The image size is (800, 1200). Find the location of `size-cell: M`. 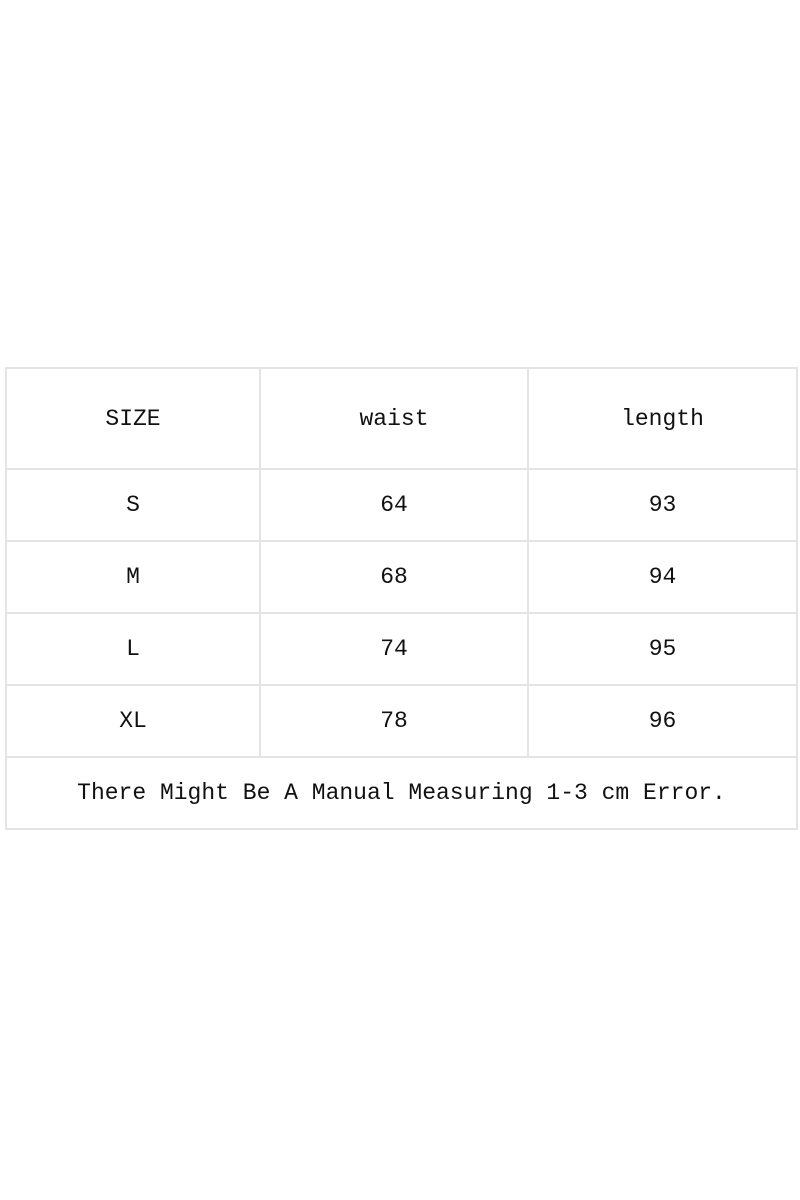

size-cell: M is located at coordinates (133, 577).